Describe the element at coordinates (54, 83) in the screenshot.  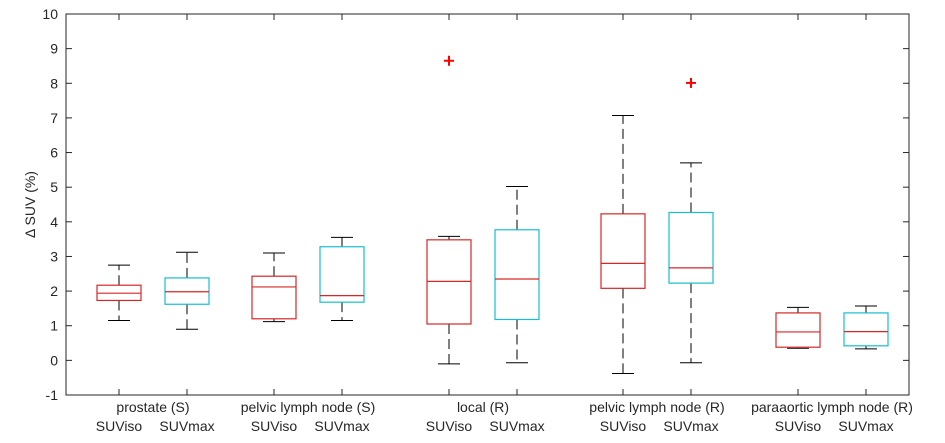
I see `y-tick-label: 8` at that location.